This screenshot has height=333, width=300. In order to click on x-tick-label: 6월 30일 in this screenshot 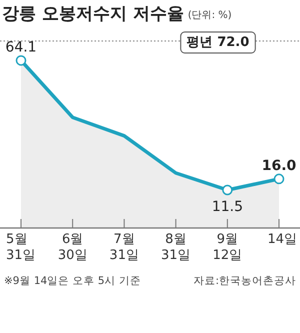, I will do `click(73, 247)`.